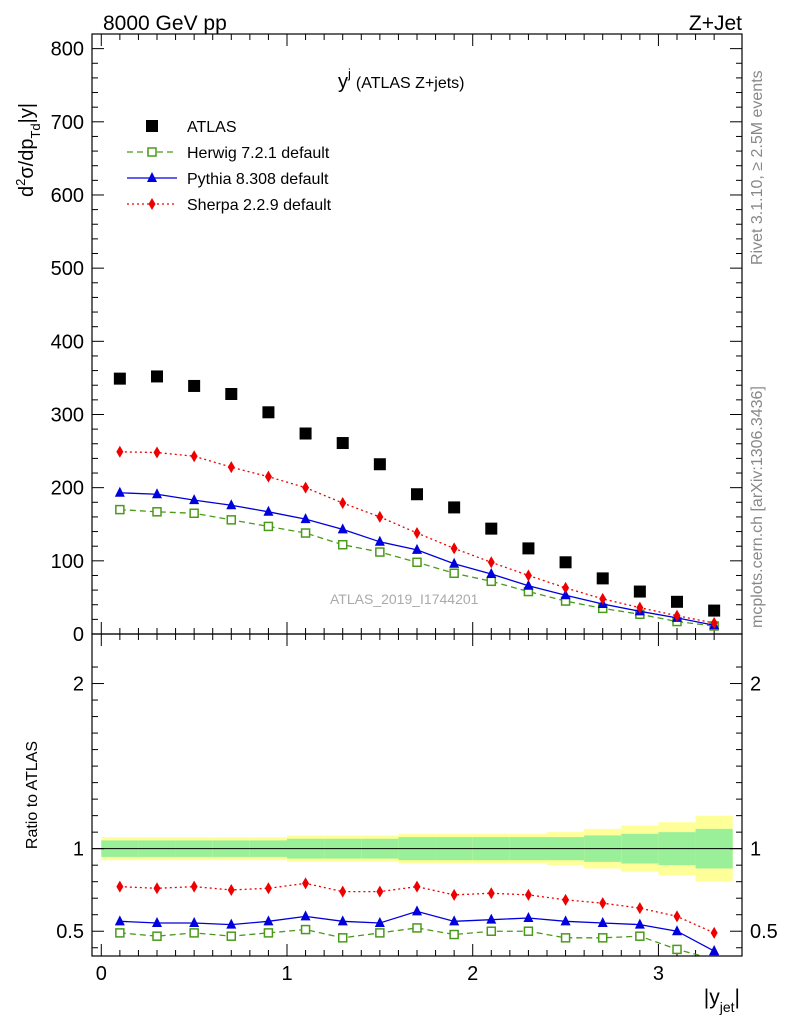 The image size is (786, 1024). Describe the element at coordinates (32, 795) in the screenshot. I see `ratio-y-axis-label: Ratio to ATLAS` at that location.